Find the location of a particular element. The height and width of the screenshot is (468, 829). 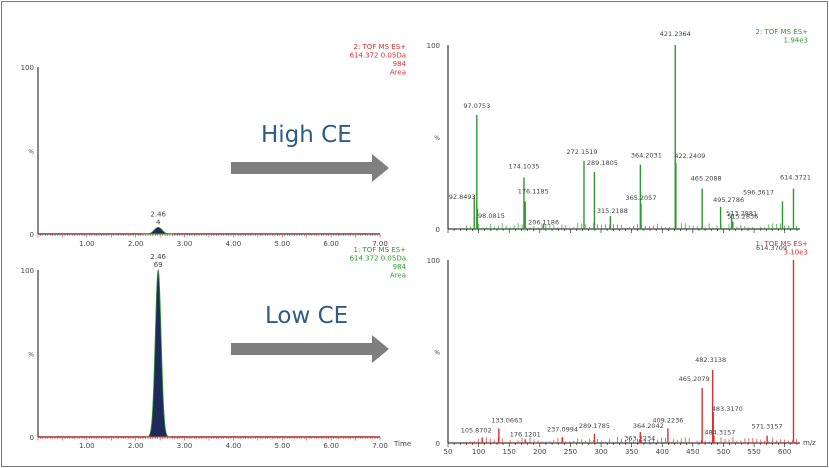

peak-mz-label: 92.8493 is located at coordinates (462, 197).